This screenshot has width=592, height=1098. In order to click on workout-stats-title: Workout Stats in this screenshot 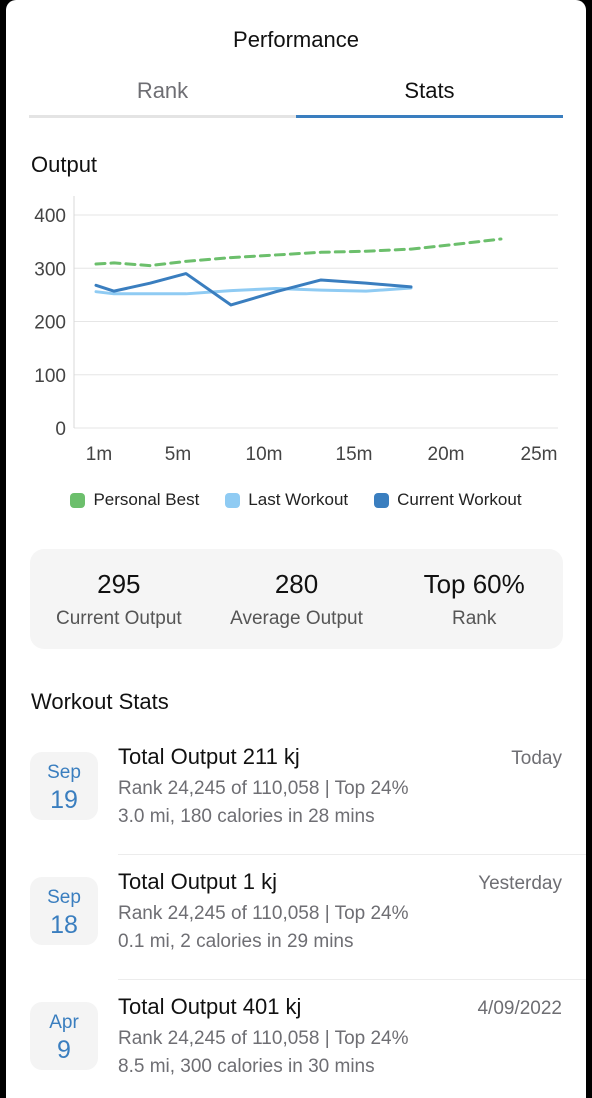, I will do `click(100, 701)`.